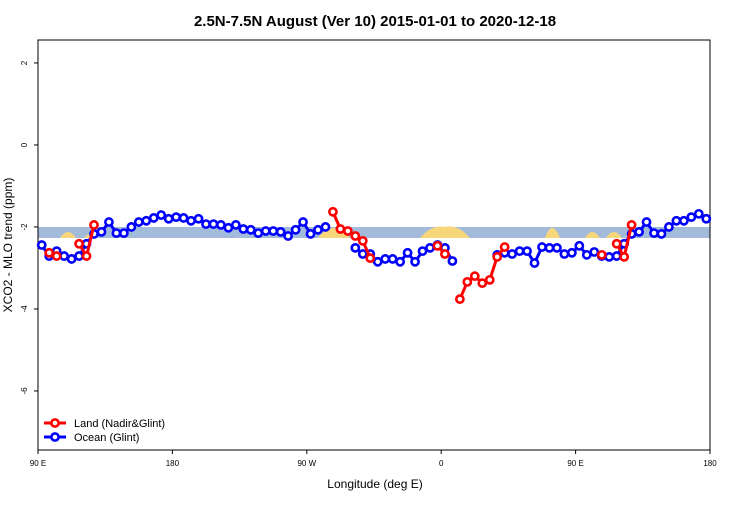 This screenshot has height=505, width=750. Describe the element at coordinates (24, 144) in the screenshot. I see `y-tick-label: 0` at that location.